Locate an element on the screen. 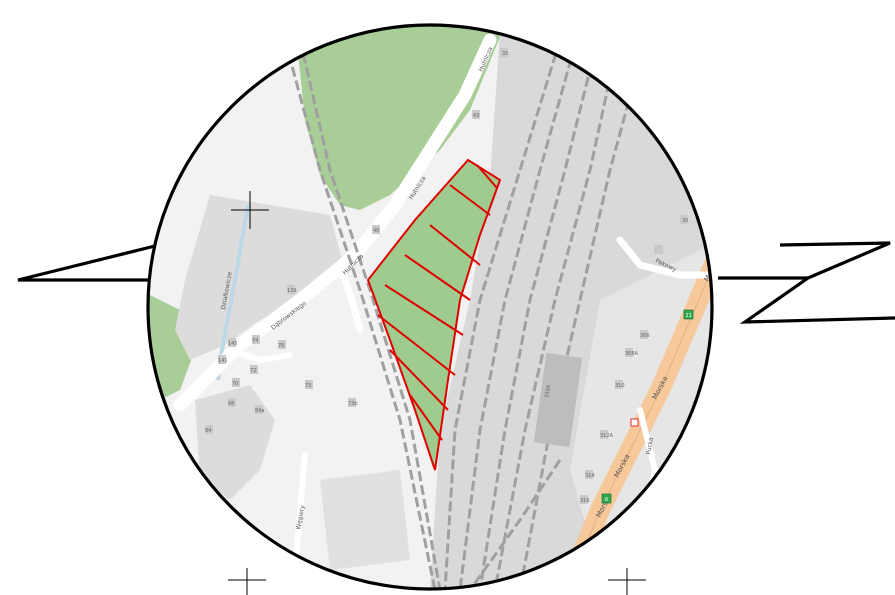  right-z-stroke-upper is located at coordinates (835, 260).